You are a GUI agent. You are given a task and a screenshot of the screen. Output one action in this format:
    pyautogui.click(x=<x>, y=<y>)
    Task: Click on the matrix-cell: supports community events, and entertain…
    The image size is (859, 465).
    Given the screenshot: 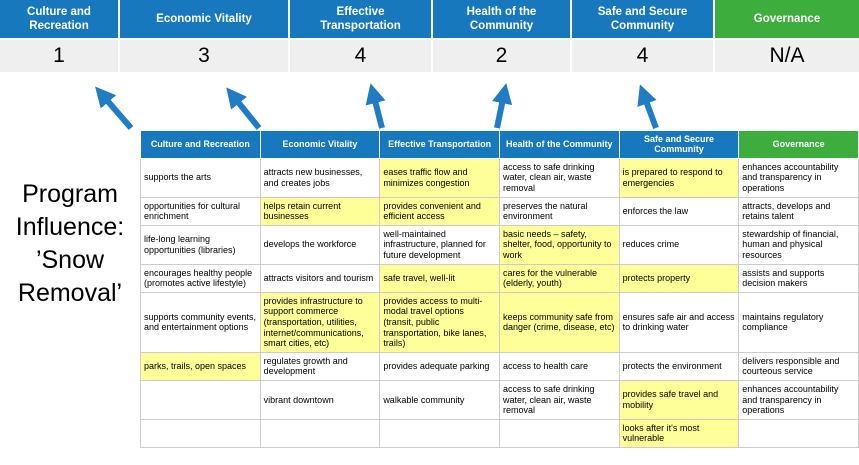 What is the action you would take?
    pyautogui.click(x=200, y=322)
    